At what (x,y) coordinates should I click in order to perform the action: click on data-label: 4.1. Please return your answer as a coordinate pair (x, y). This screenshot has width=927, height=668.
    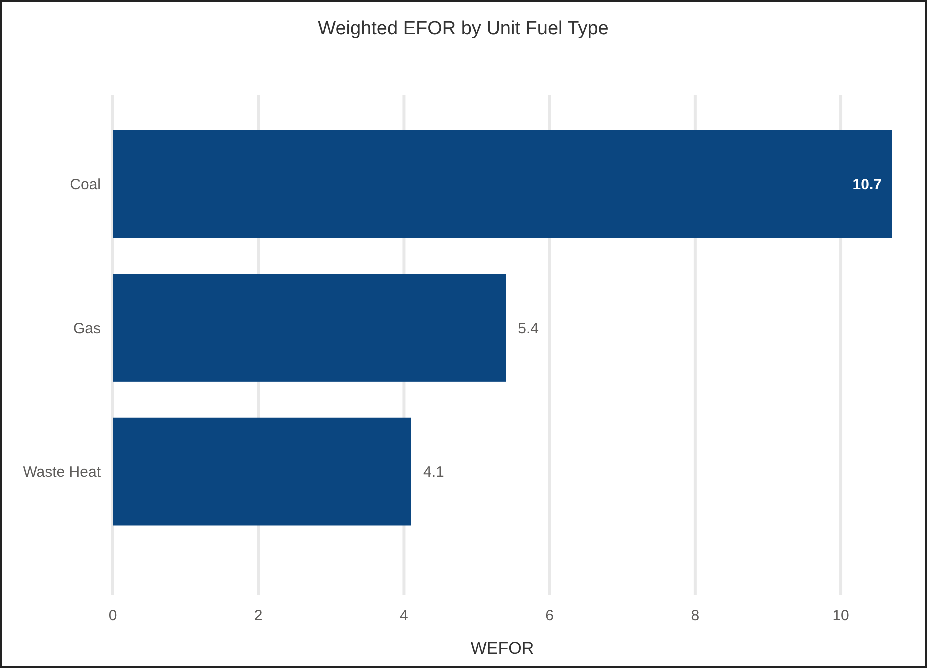
    Looking at the image, I should click on (433, 473).